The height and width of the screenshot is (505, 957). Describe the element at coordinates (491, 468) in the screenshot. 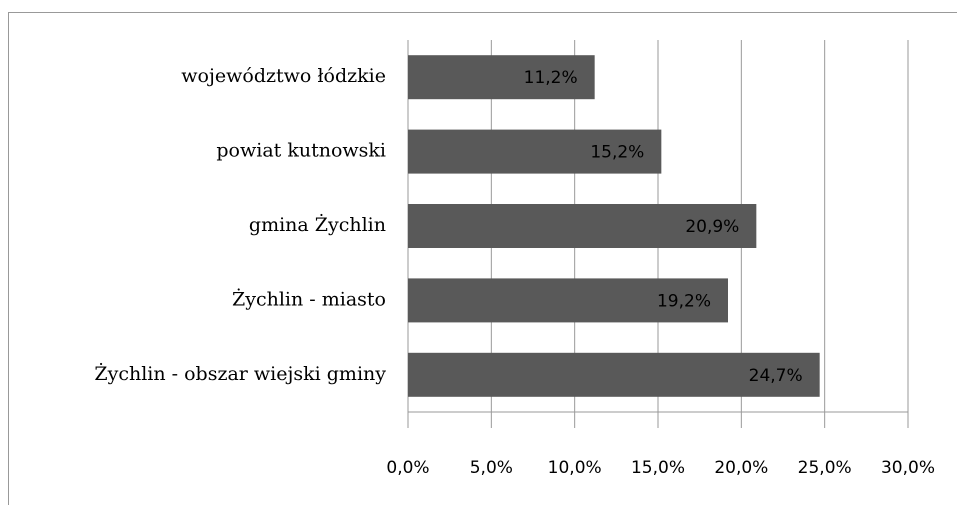

I see `x-tick-label: 5,0%` at that location.